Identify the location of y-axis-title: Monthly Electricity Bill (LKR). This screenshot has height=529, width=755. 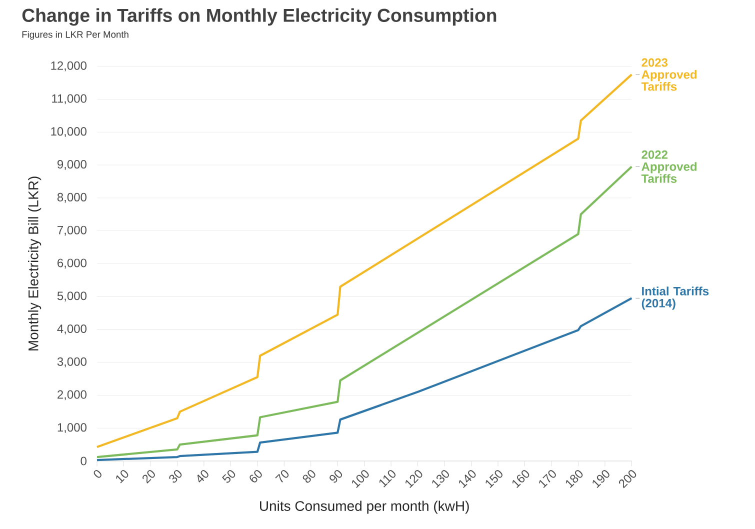
(35, 263).